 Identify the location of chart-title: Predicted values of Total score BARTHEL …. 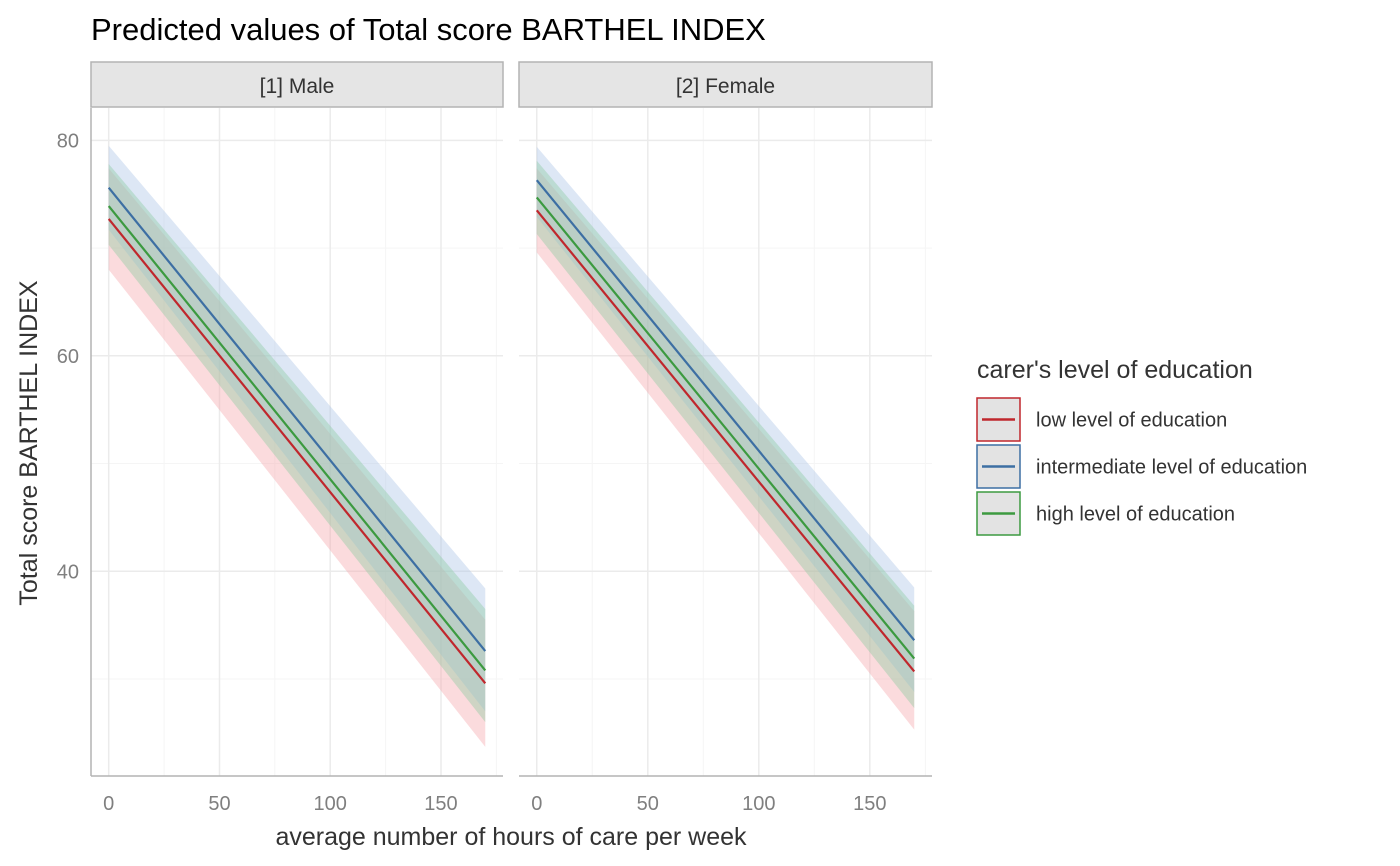
(428, 29).